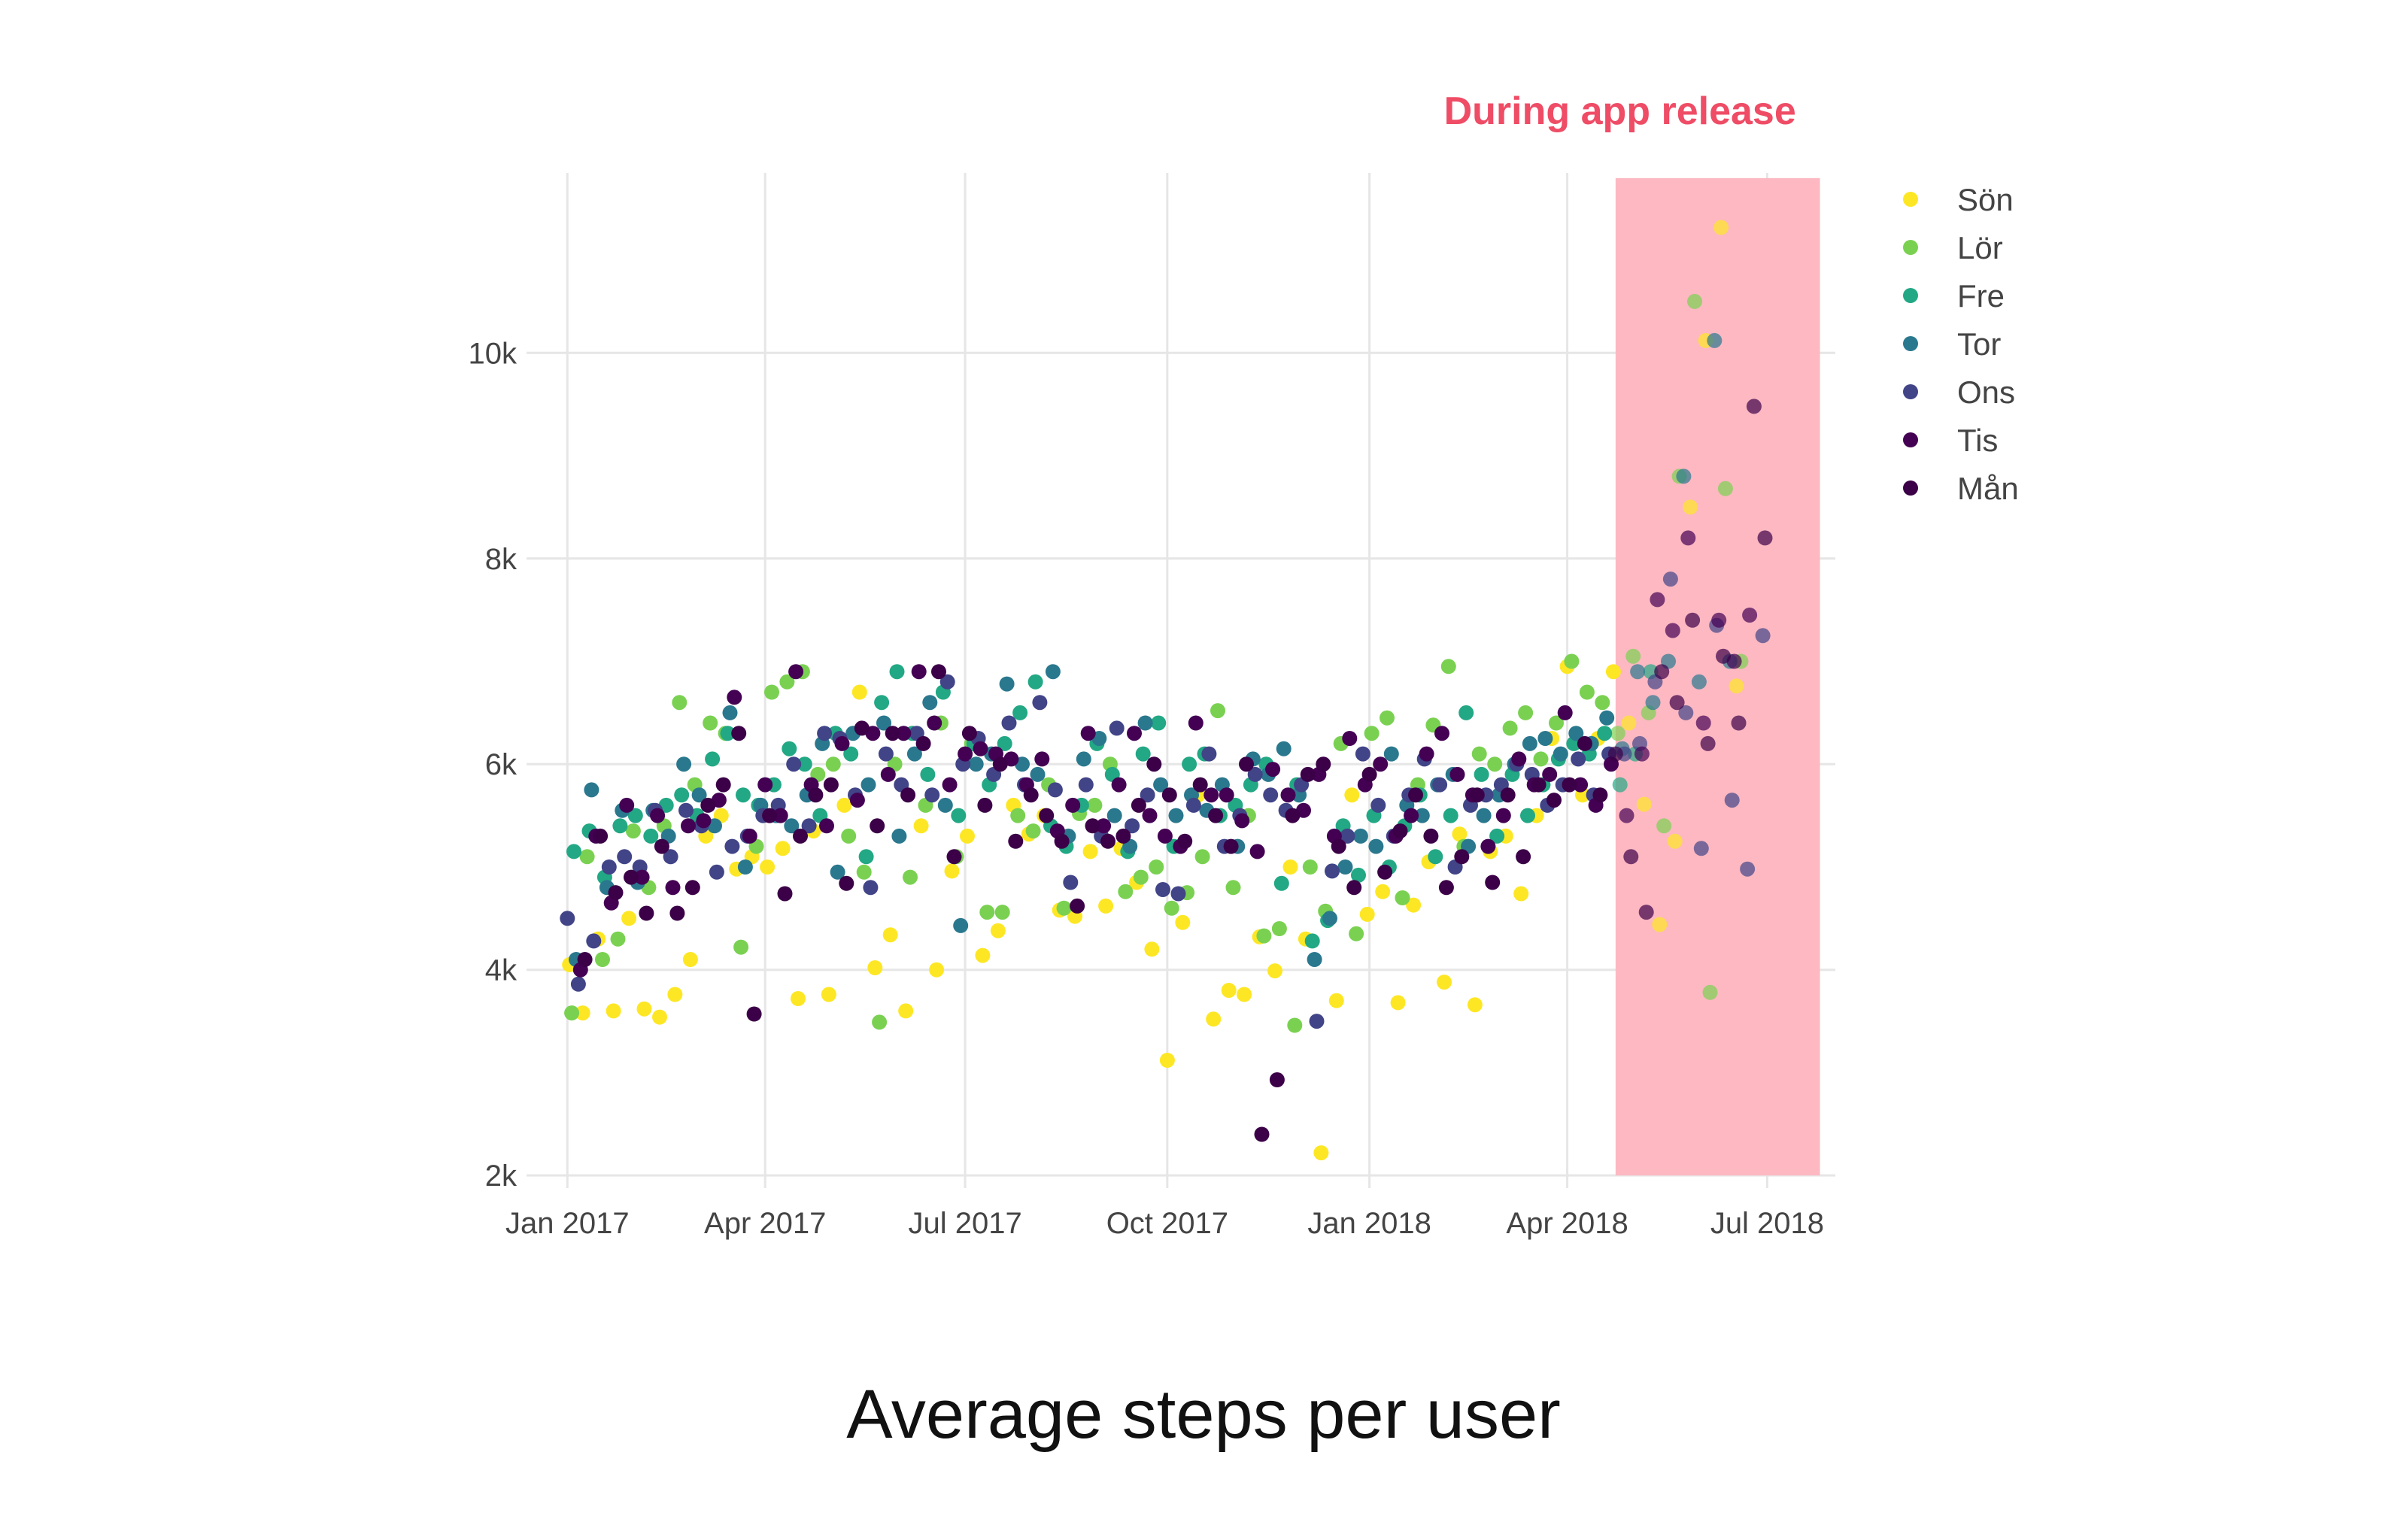 This screenshot has height=1540, width=2407. Describe the element at coordinates (1961, 488) in the screenshot. I see `legend-item: Mån` at that location.